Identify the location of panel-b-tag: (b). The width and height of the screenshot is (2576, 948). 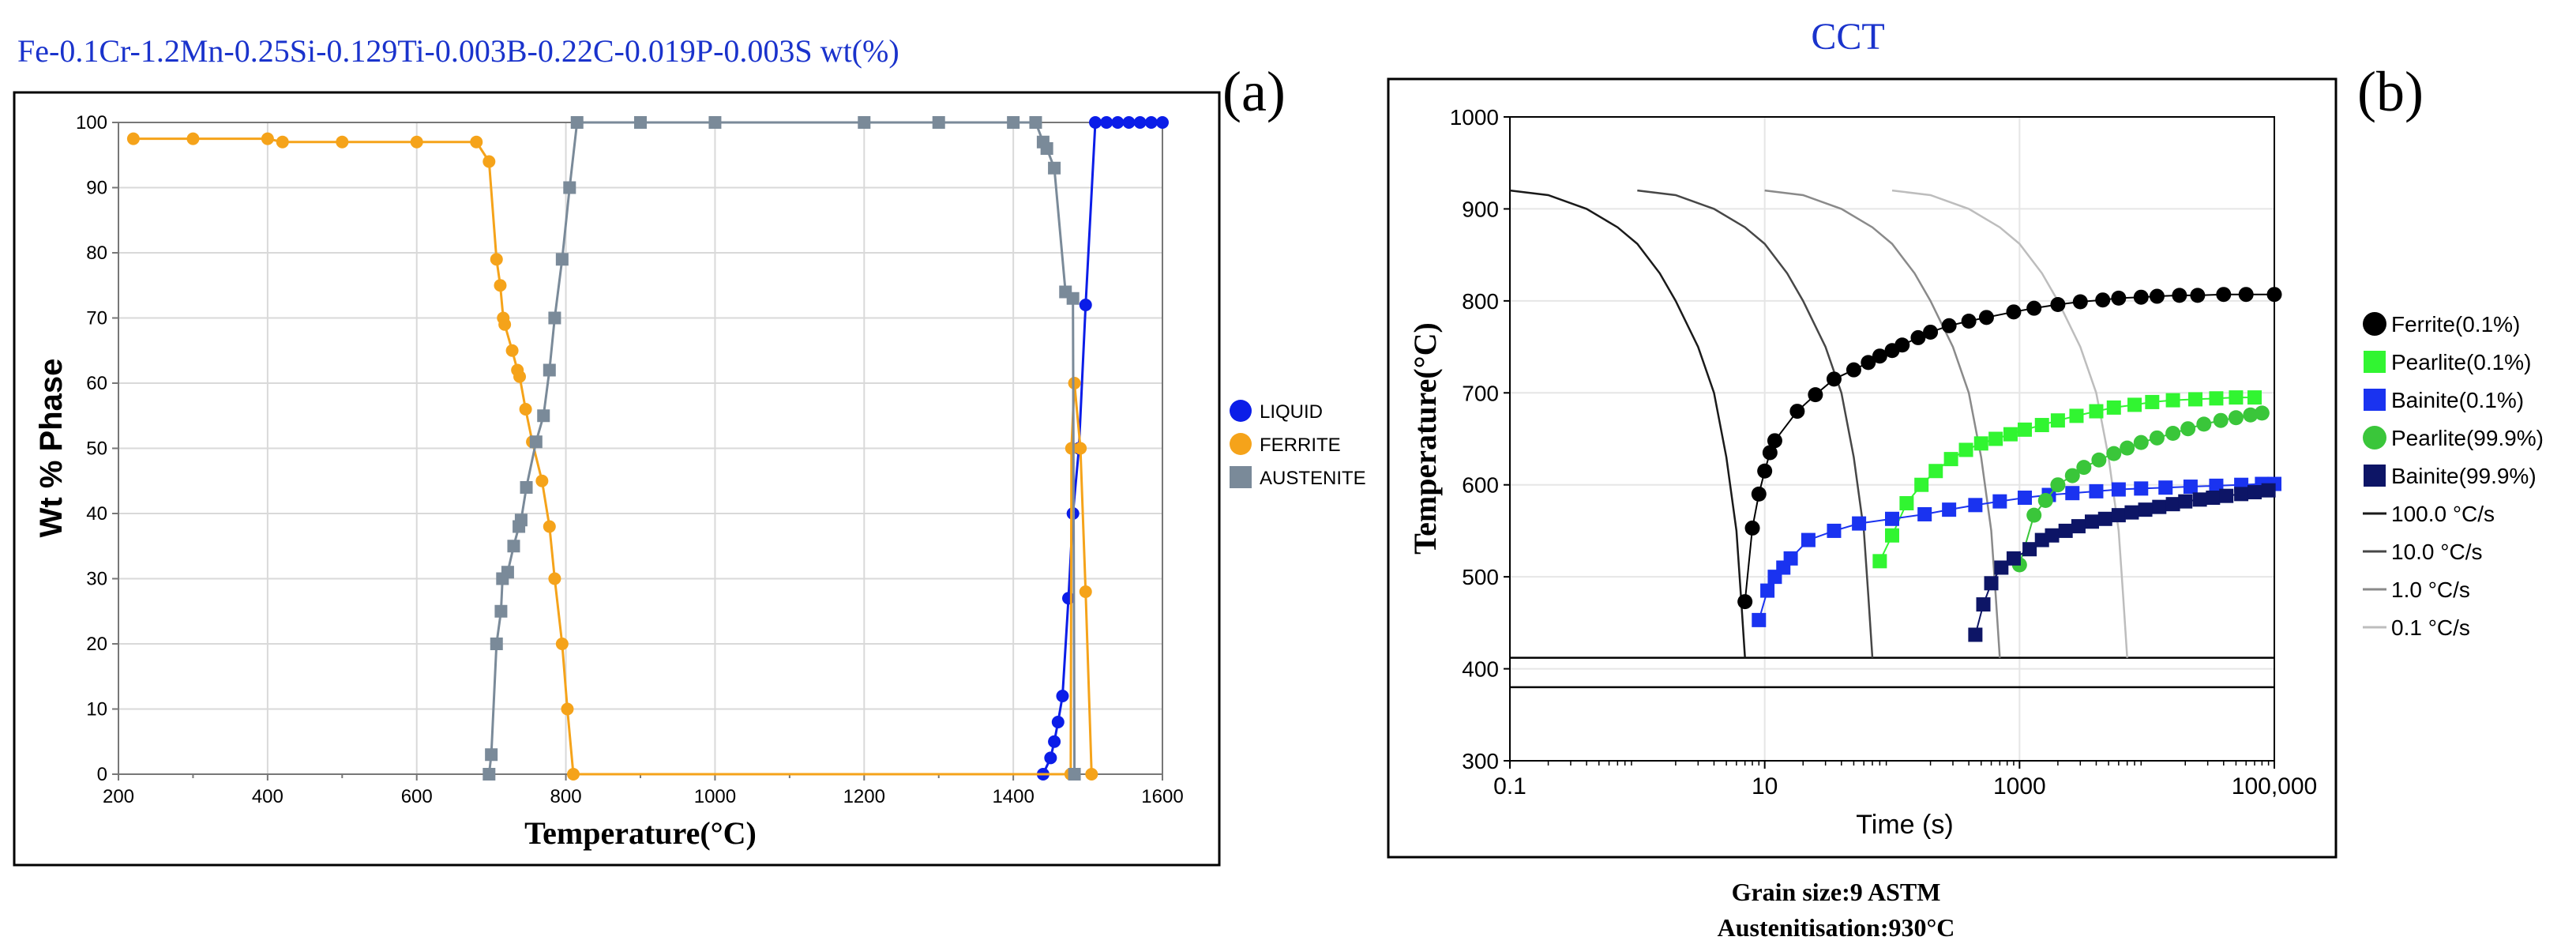
(2390, 92).